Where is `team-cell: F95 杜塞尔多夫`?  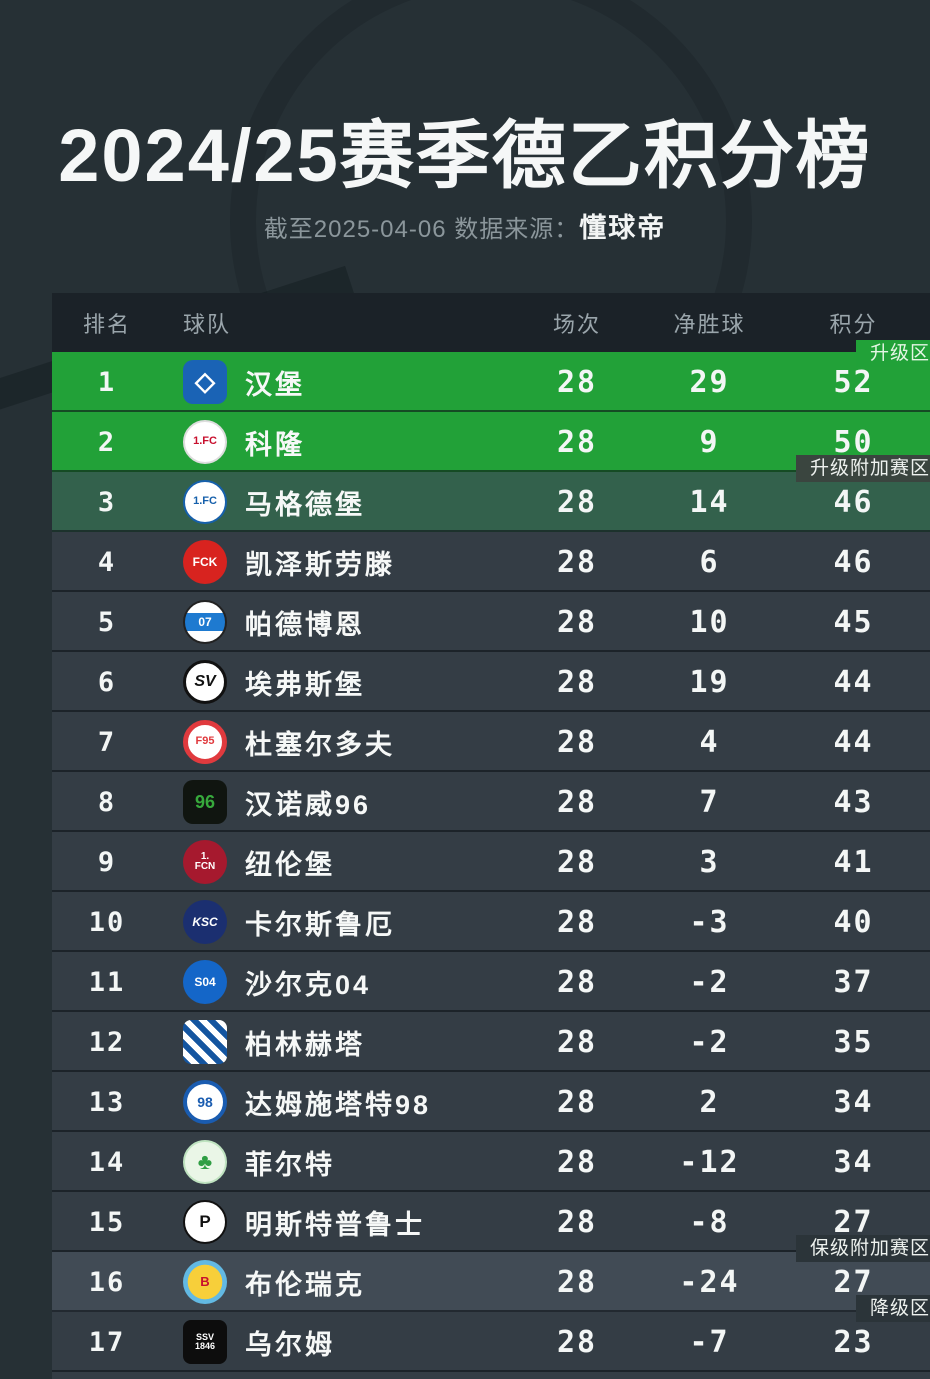
team-cell: F95 杜塞尔多夫 is located at coordinates (337, 742).